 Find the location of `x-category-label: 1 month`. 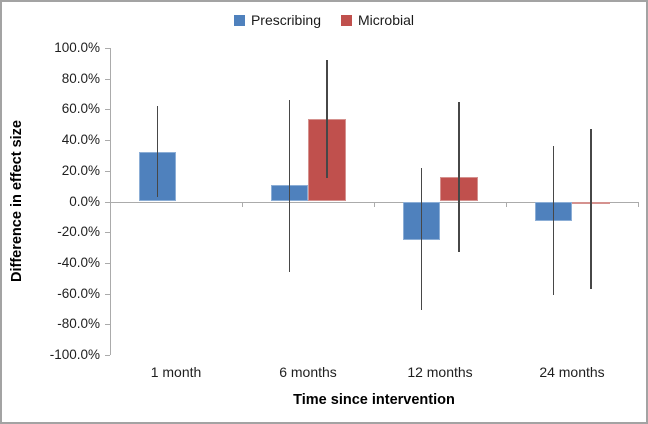

x-category-label: 1 month is located at coordinates (176, 372).